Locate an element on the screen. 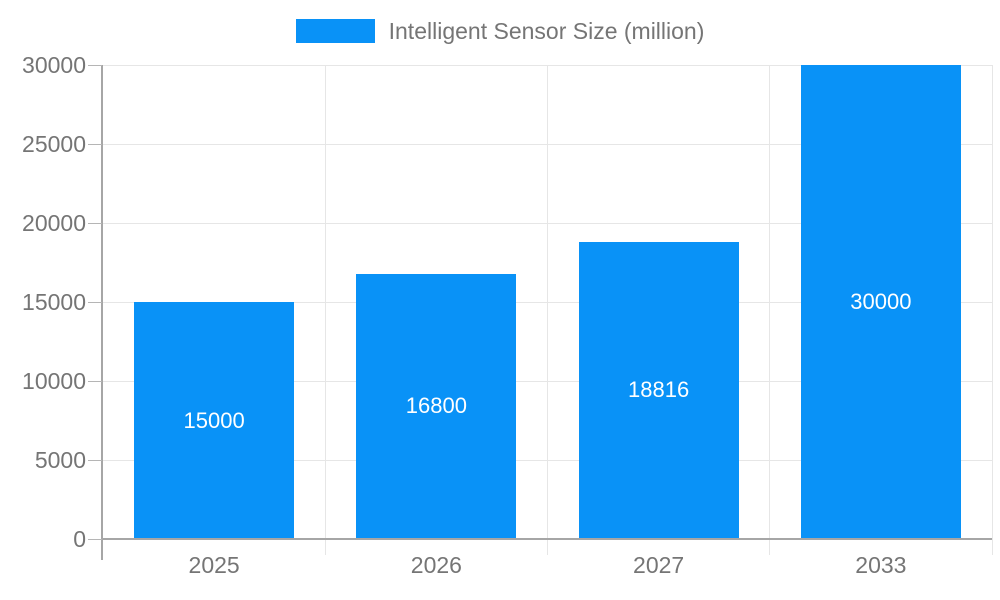 Image resolution: width=1000 pixels, height=600 pixels. y-axis-tick-label: 15000 is located at coordinates (54, 302).